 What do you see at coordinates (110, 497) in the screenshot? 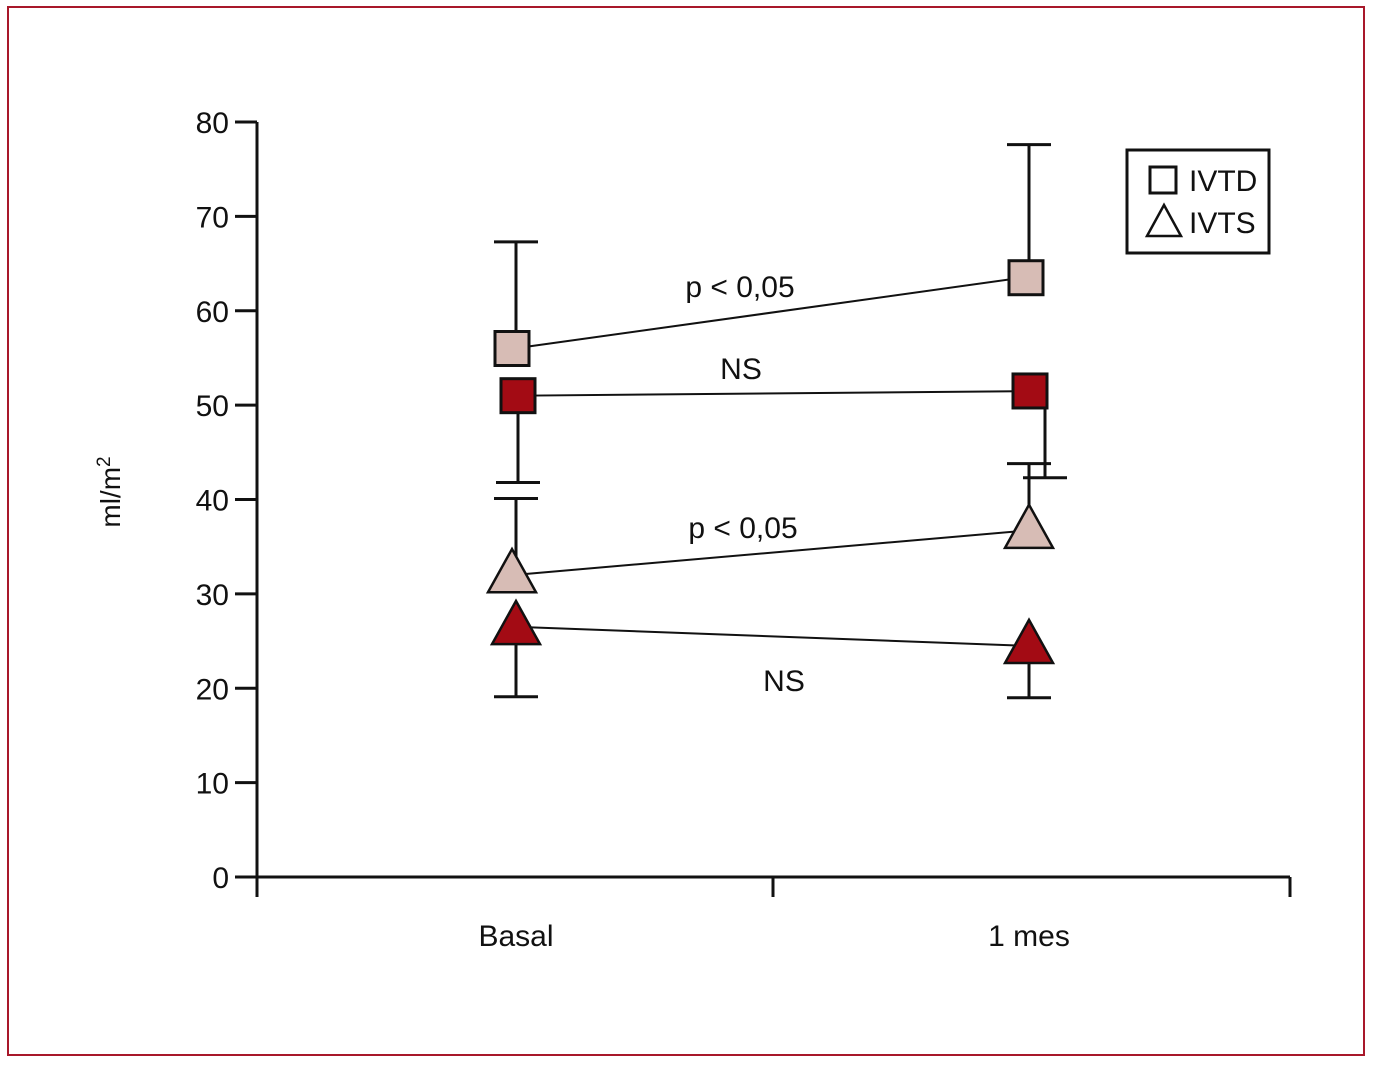
I see `y-axis-label-text: ml/m` at bounding box center [110, 497].